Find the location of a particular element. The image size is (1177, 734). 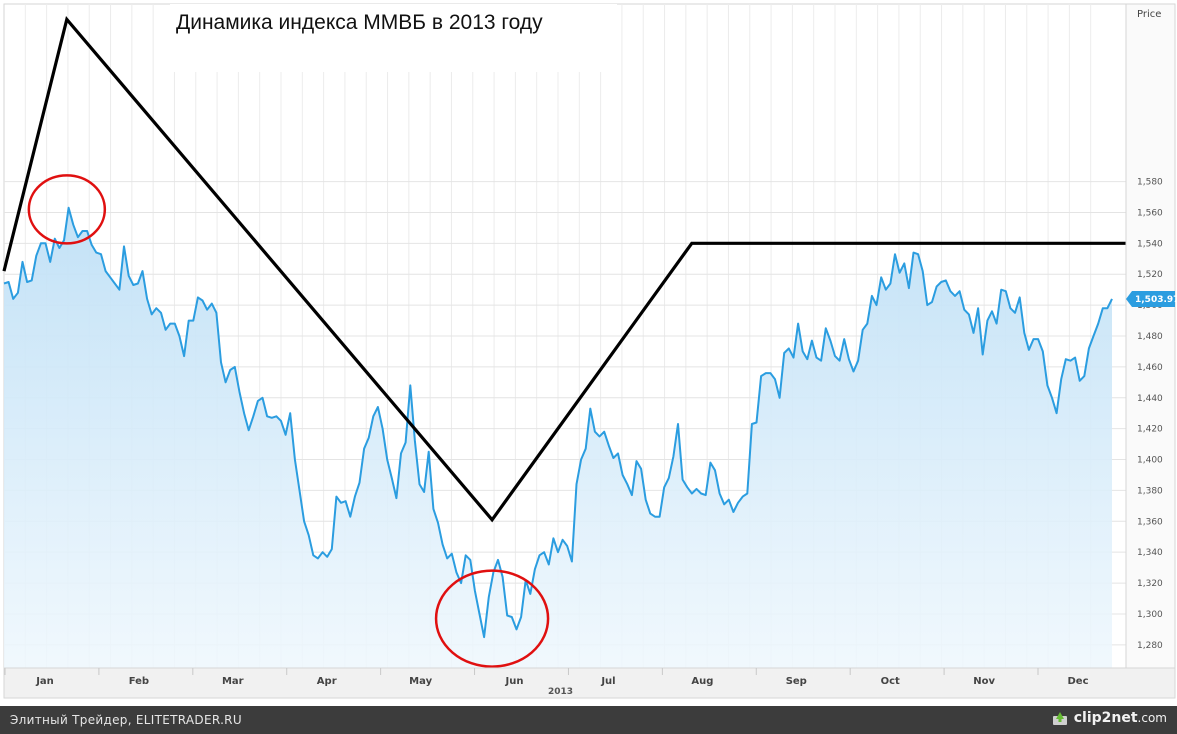

y-tick-label: 1,400 is located at coordinates (1150, 461).